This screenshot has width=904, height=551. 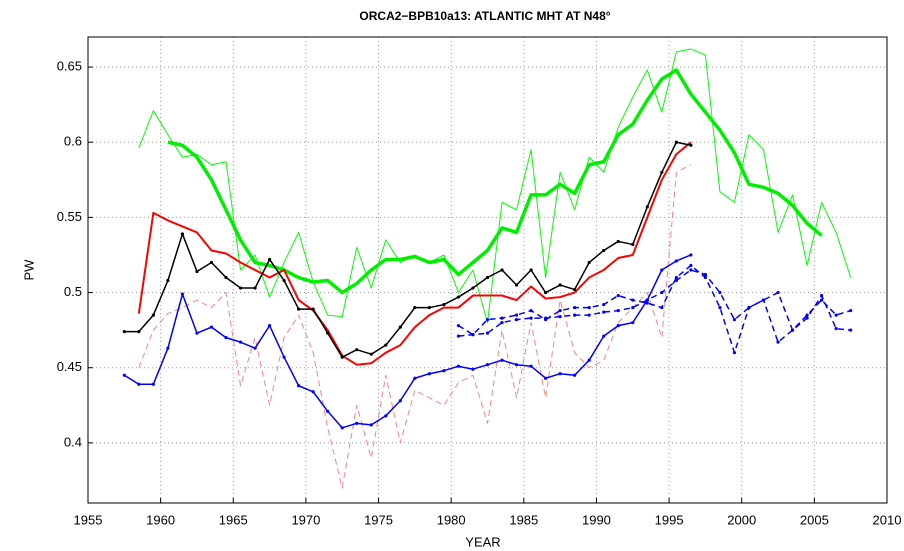 What do you see at coordinates (69, 366) in the screenshot?
I see `y-tick-label: 0.45` at bounding box center [69, 366].